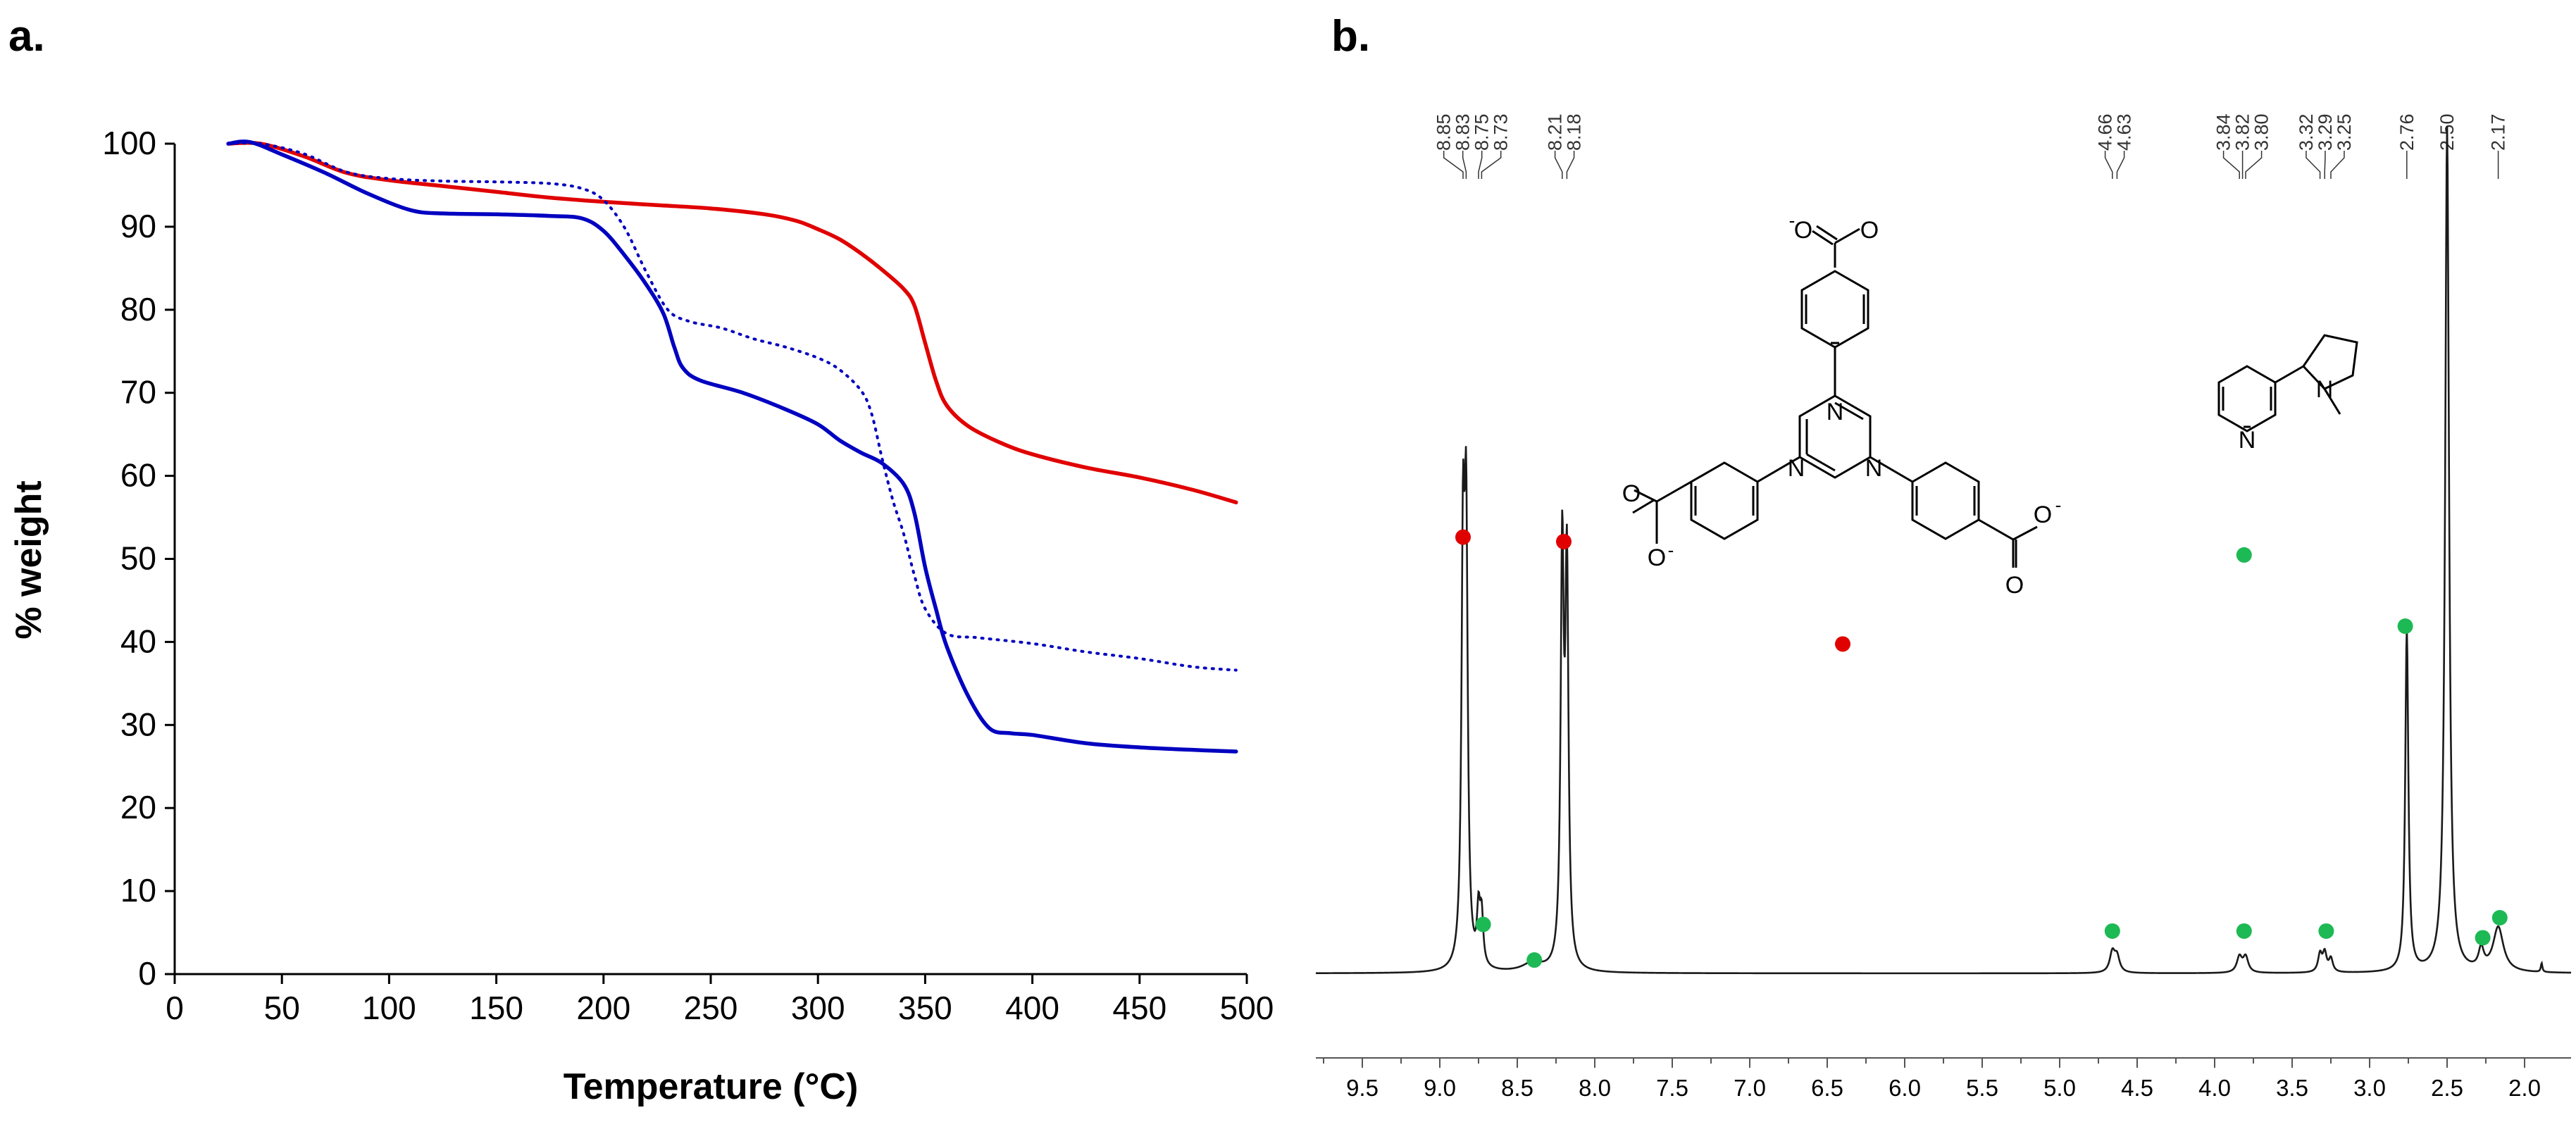  Describe the element at coordinates (1796, 468) in the screenshot. I see `atom-n-left: N` at that location.